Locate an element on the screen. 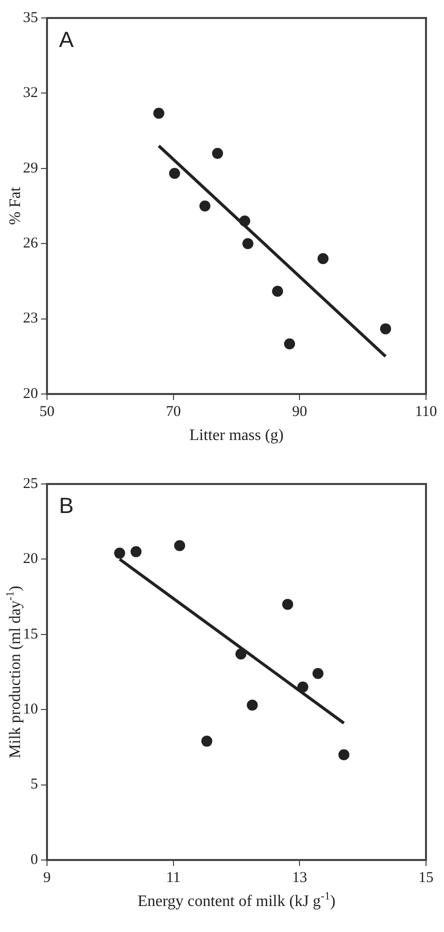 This screenshot has width=444, height=932. annotation: B is located at coordinates (66, 505).